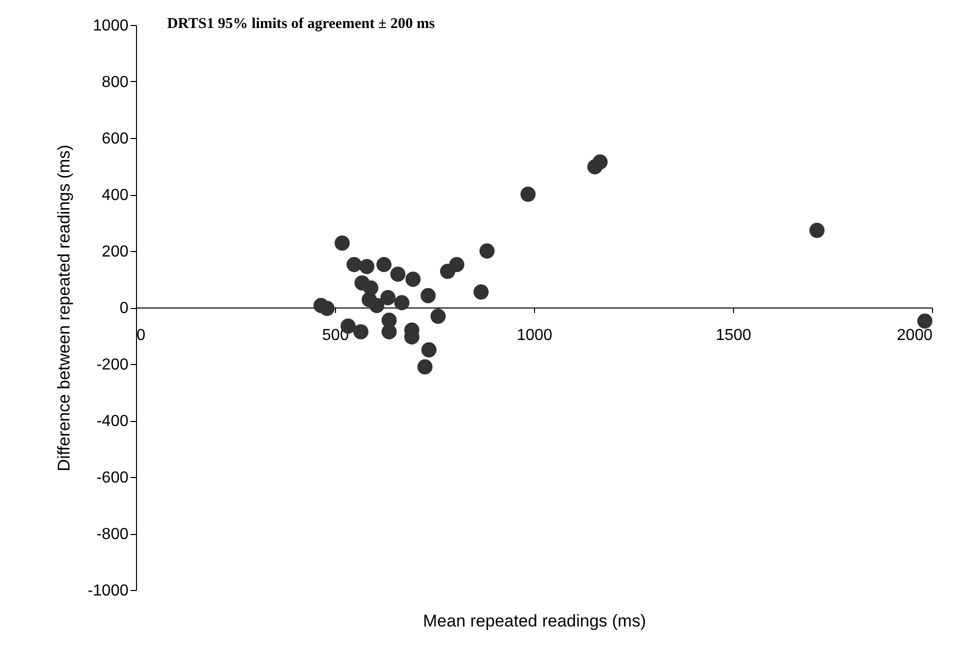 This screenshot has width=964, height=657. What do you see at coordinates (914, 335) in the screenshot?
I see `x-tick-label: 2000` at bounding box center [914, 335].